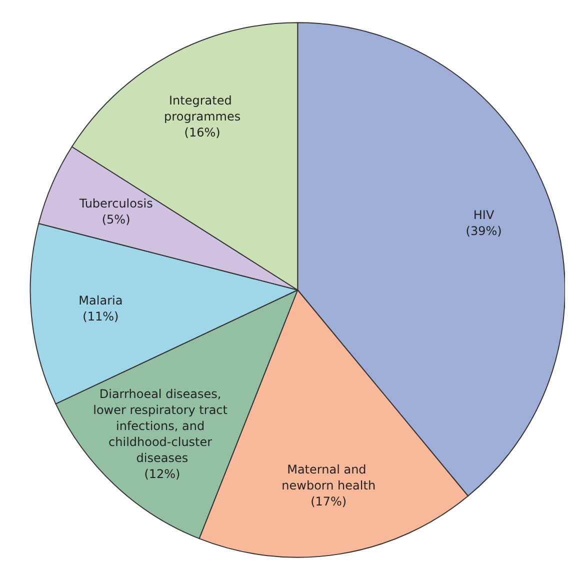  Describe the element at coordinates (100, 317) in the screenshot. I see `data-label: (11%)` at that location.